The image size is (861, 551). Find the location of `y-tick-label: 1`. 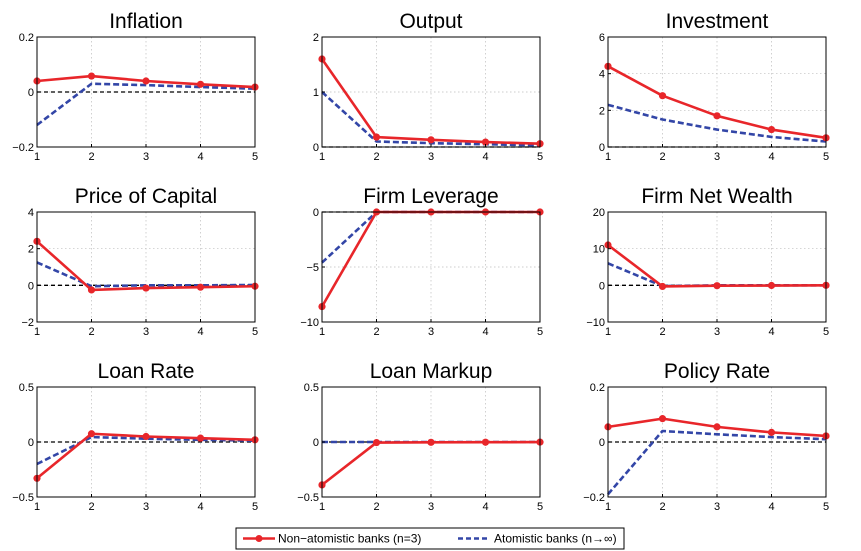

y-tick-label: 1 is located at coordinates (316, 93).